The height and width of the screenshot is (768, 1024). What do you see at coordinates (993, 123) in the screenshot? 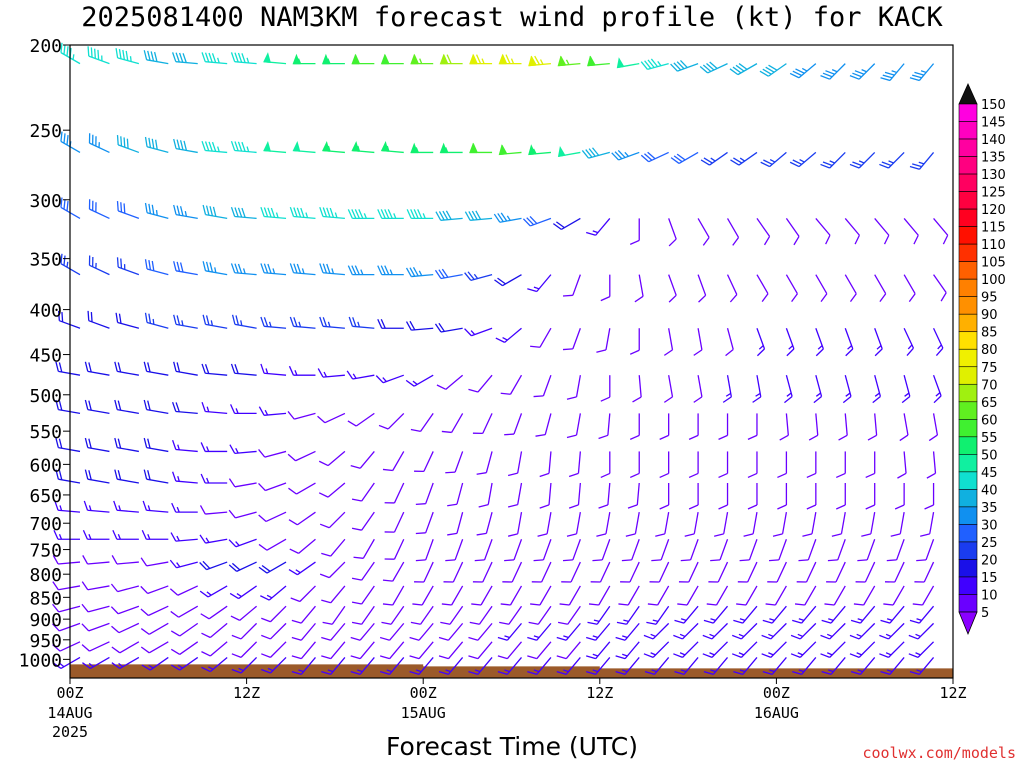
I see `colorbar-label: 145` at bounding box center [993, 123].